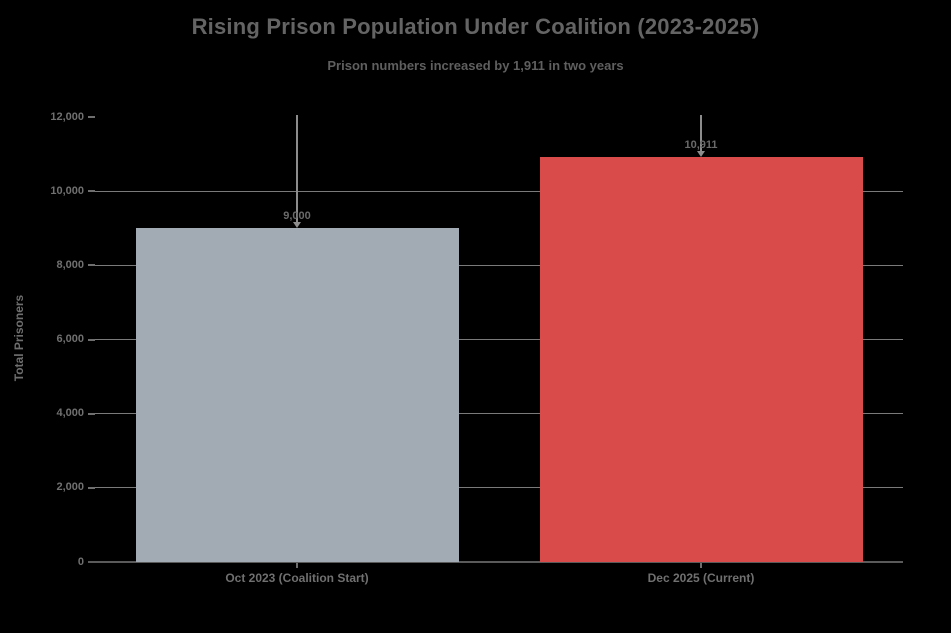  I want to click on bar-value-label: 9,000, so click(297, 216).